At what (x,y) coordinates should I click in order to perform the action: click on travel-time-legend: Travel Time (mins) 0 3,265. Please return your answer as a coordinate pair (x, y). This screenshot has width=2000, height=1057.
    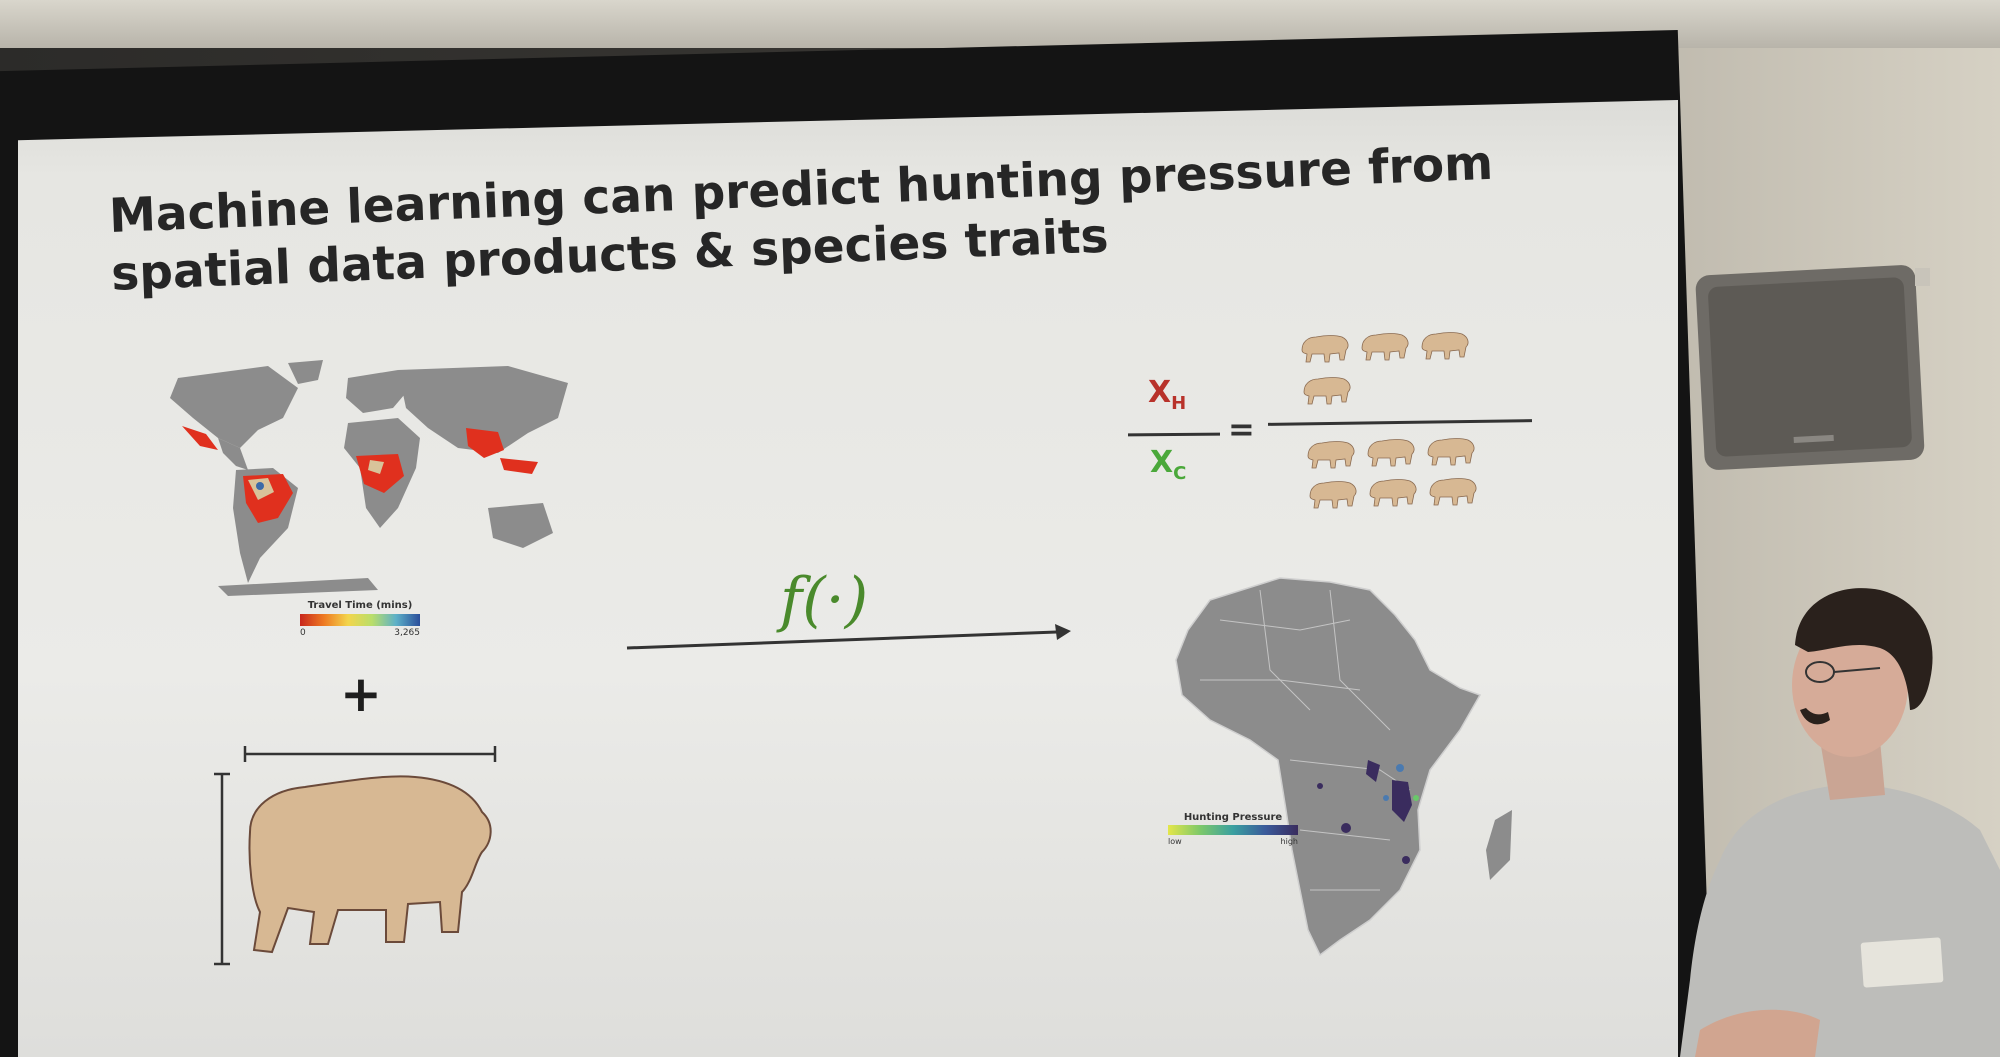
    Looking at the image, I should click on (360, 619).